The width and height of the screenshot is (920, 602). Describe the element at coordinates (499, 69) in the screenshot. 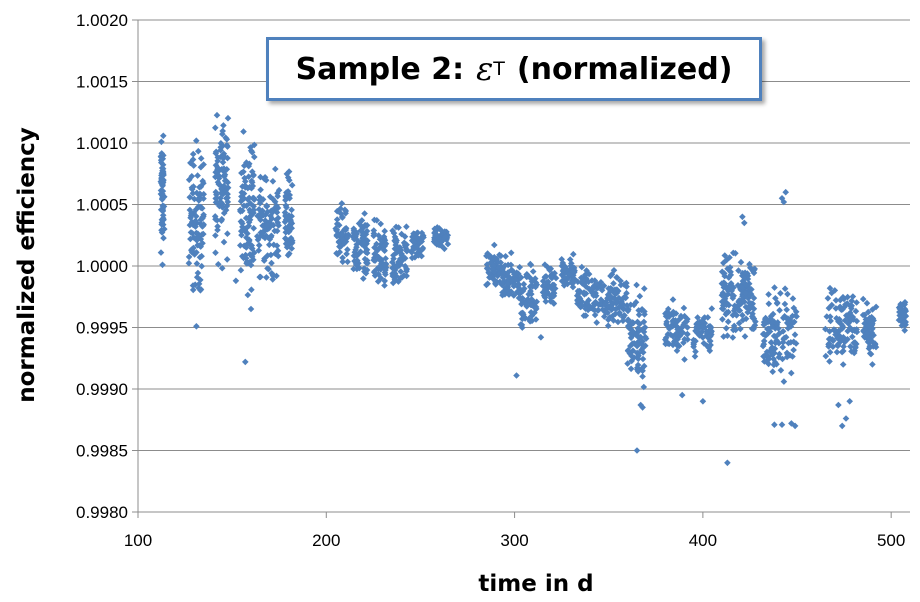

I see `chart-title-subscript: T` at that location.